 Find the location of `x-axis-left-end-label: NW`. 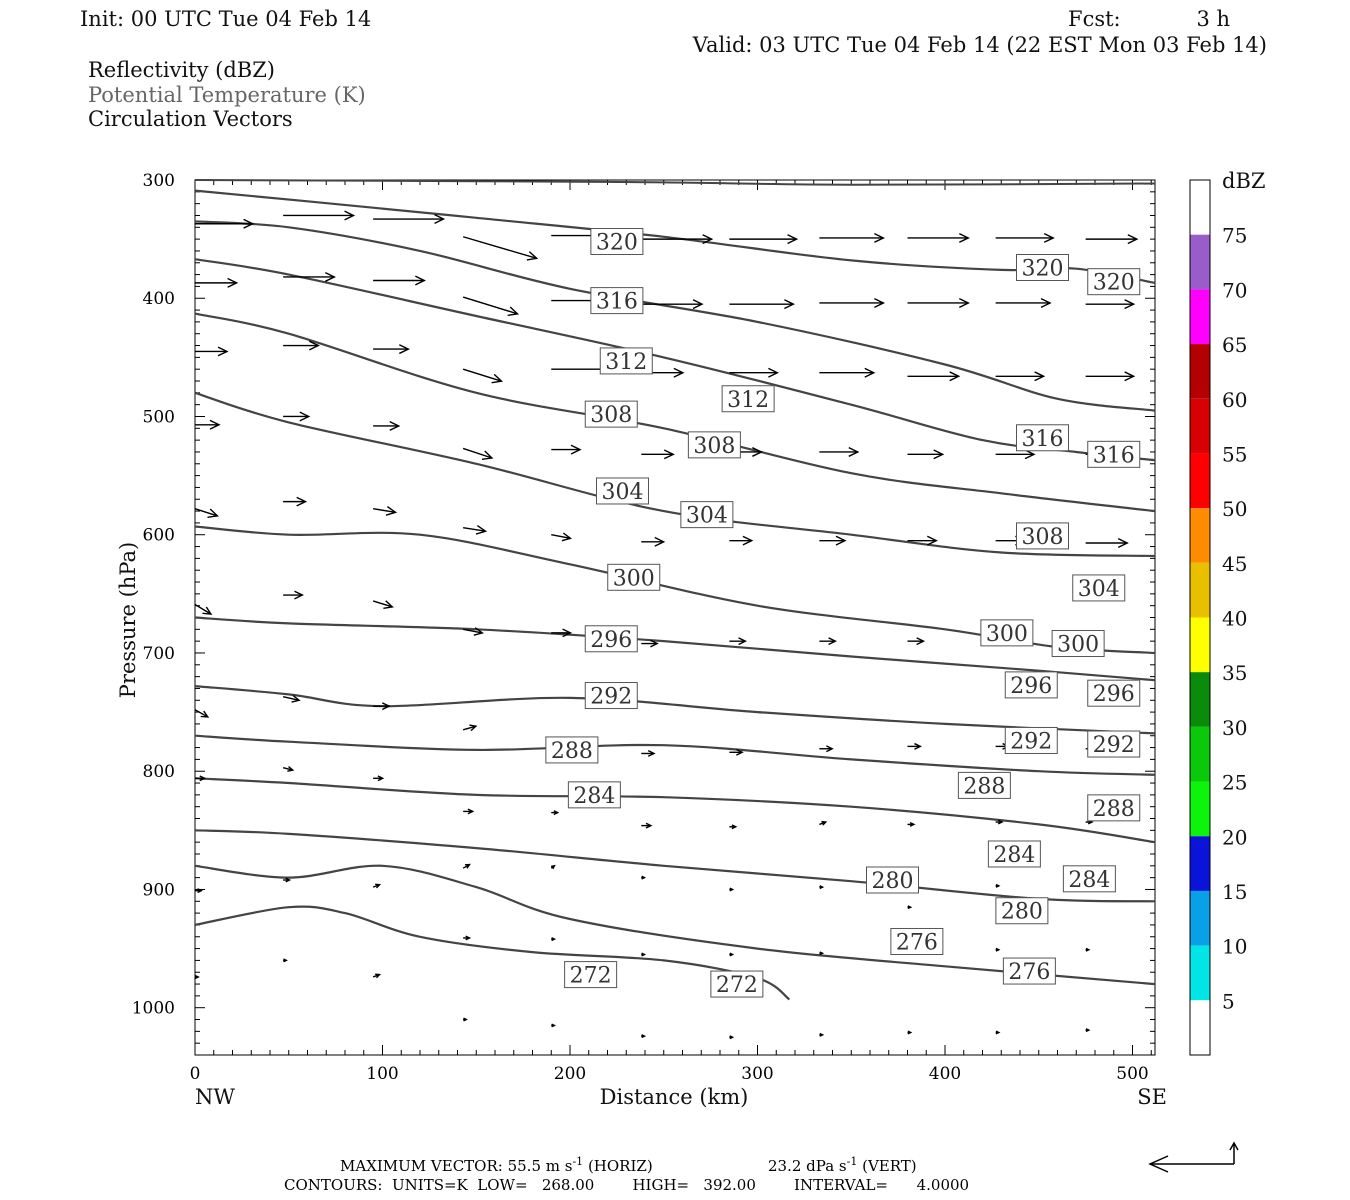

x-axis-left-end-label: NW is located at coordinates (215, 1097).